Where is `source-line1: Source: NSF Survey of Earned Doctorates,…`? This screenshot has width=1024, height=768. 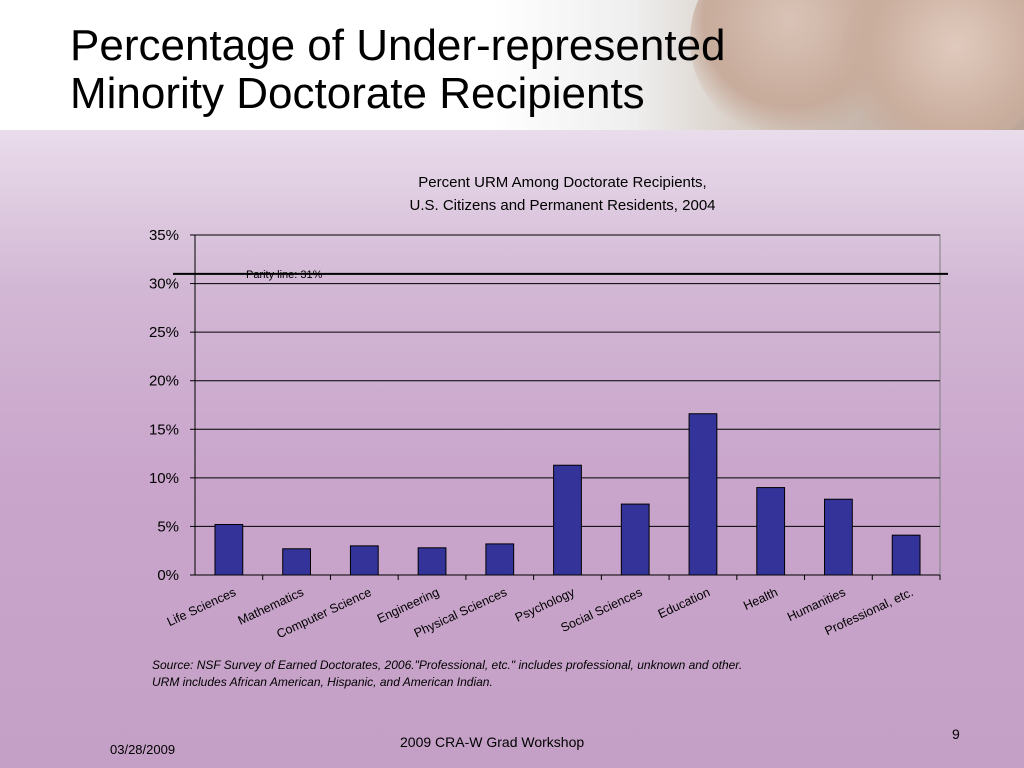
source-line1: Source: NSF Survey of Earned Doctorates,… is located at coordinates (447, 665).